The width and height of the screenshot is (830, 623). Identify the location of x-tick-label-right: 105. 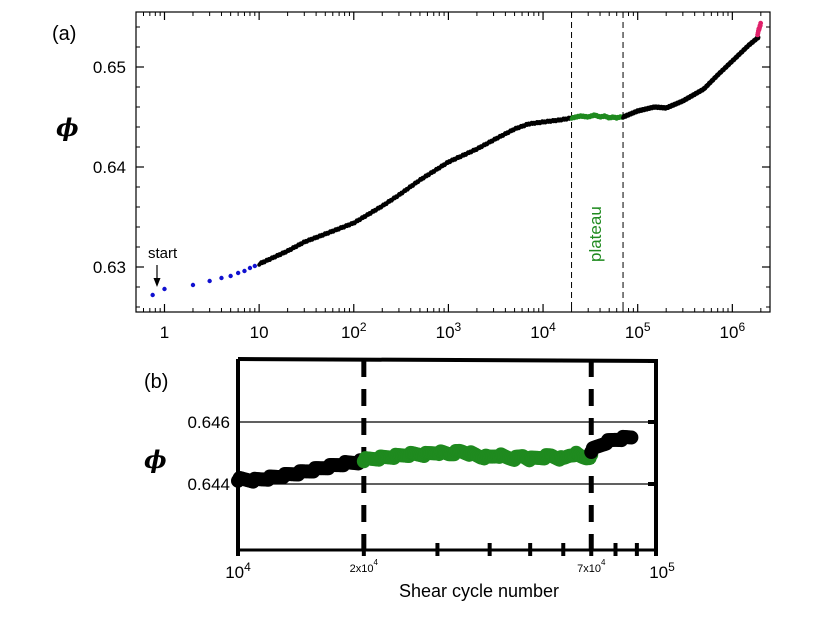
(662, 571).